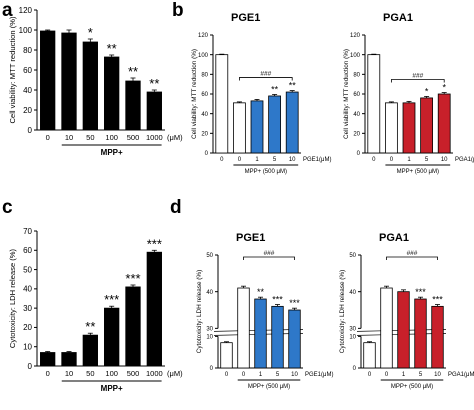 The image size is (474, 410). I want to click on panel-c-4-y-tick-label: 10, so click(27, 347).